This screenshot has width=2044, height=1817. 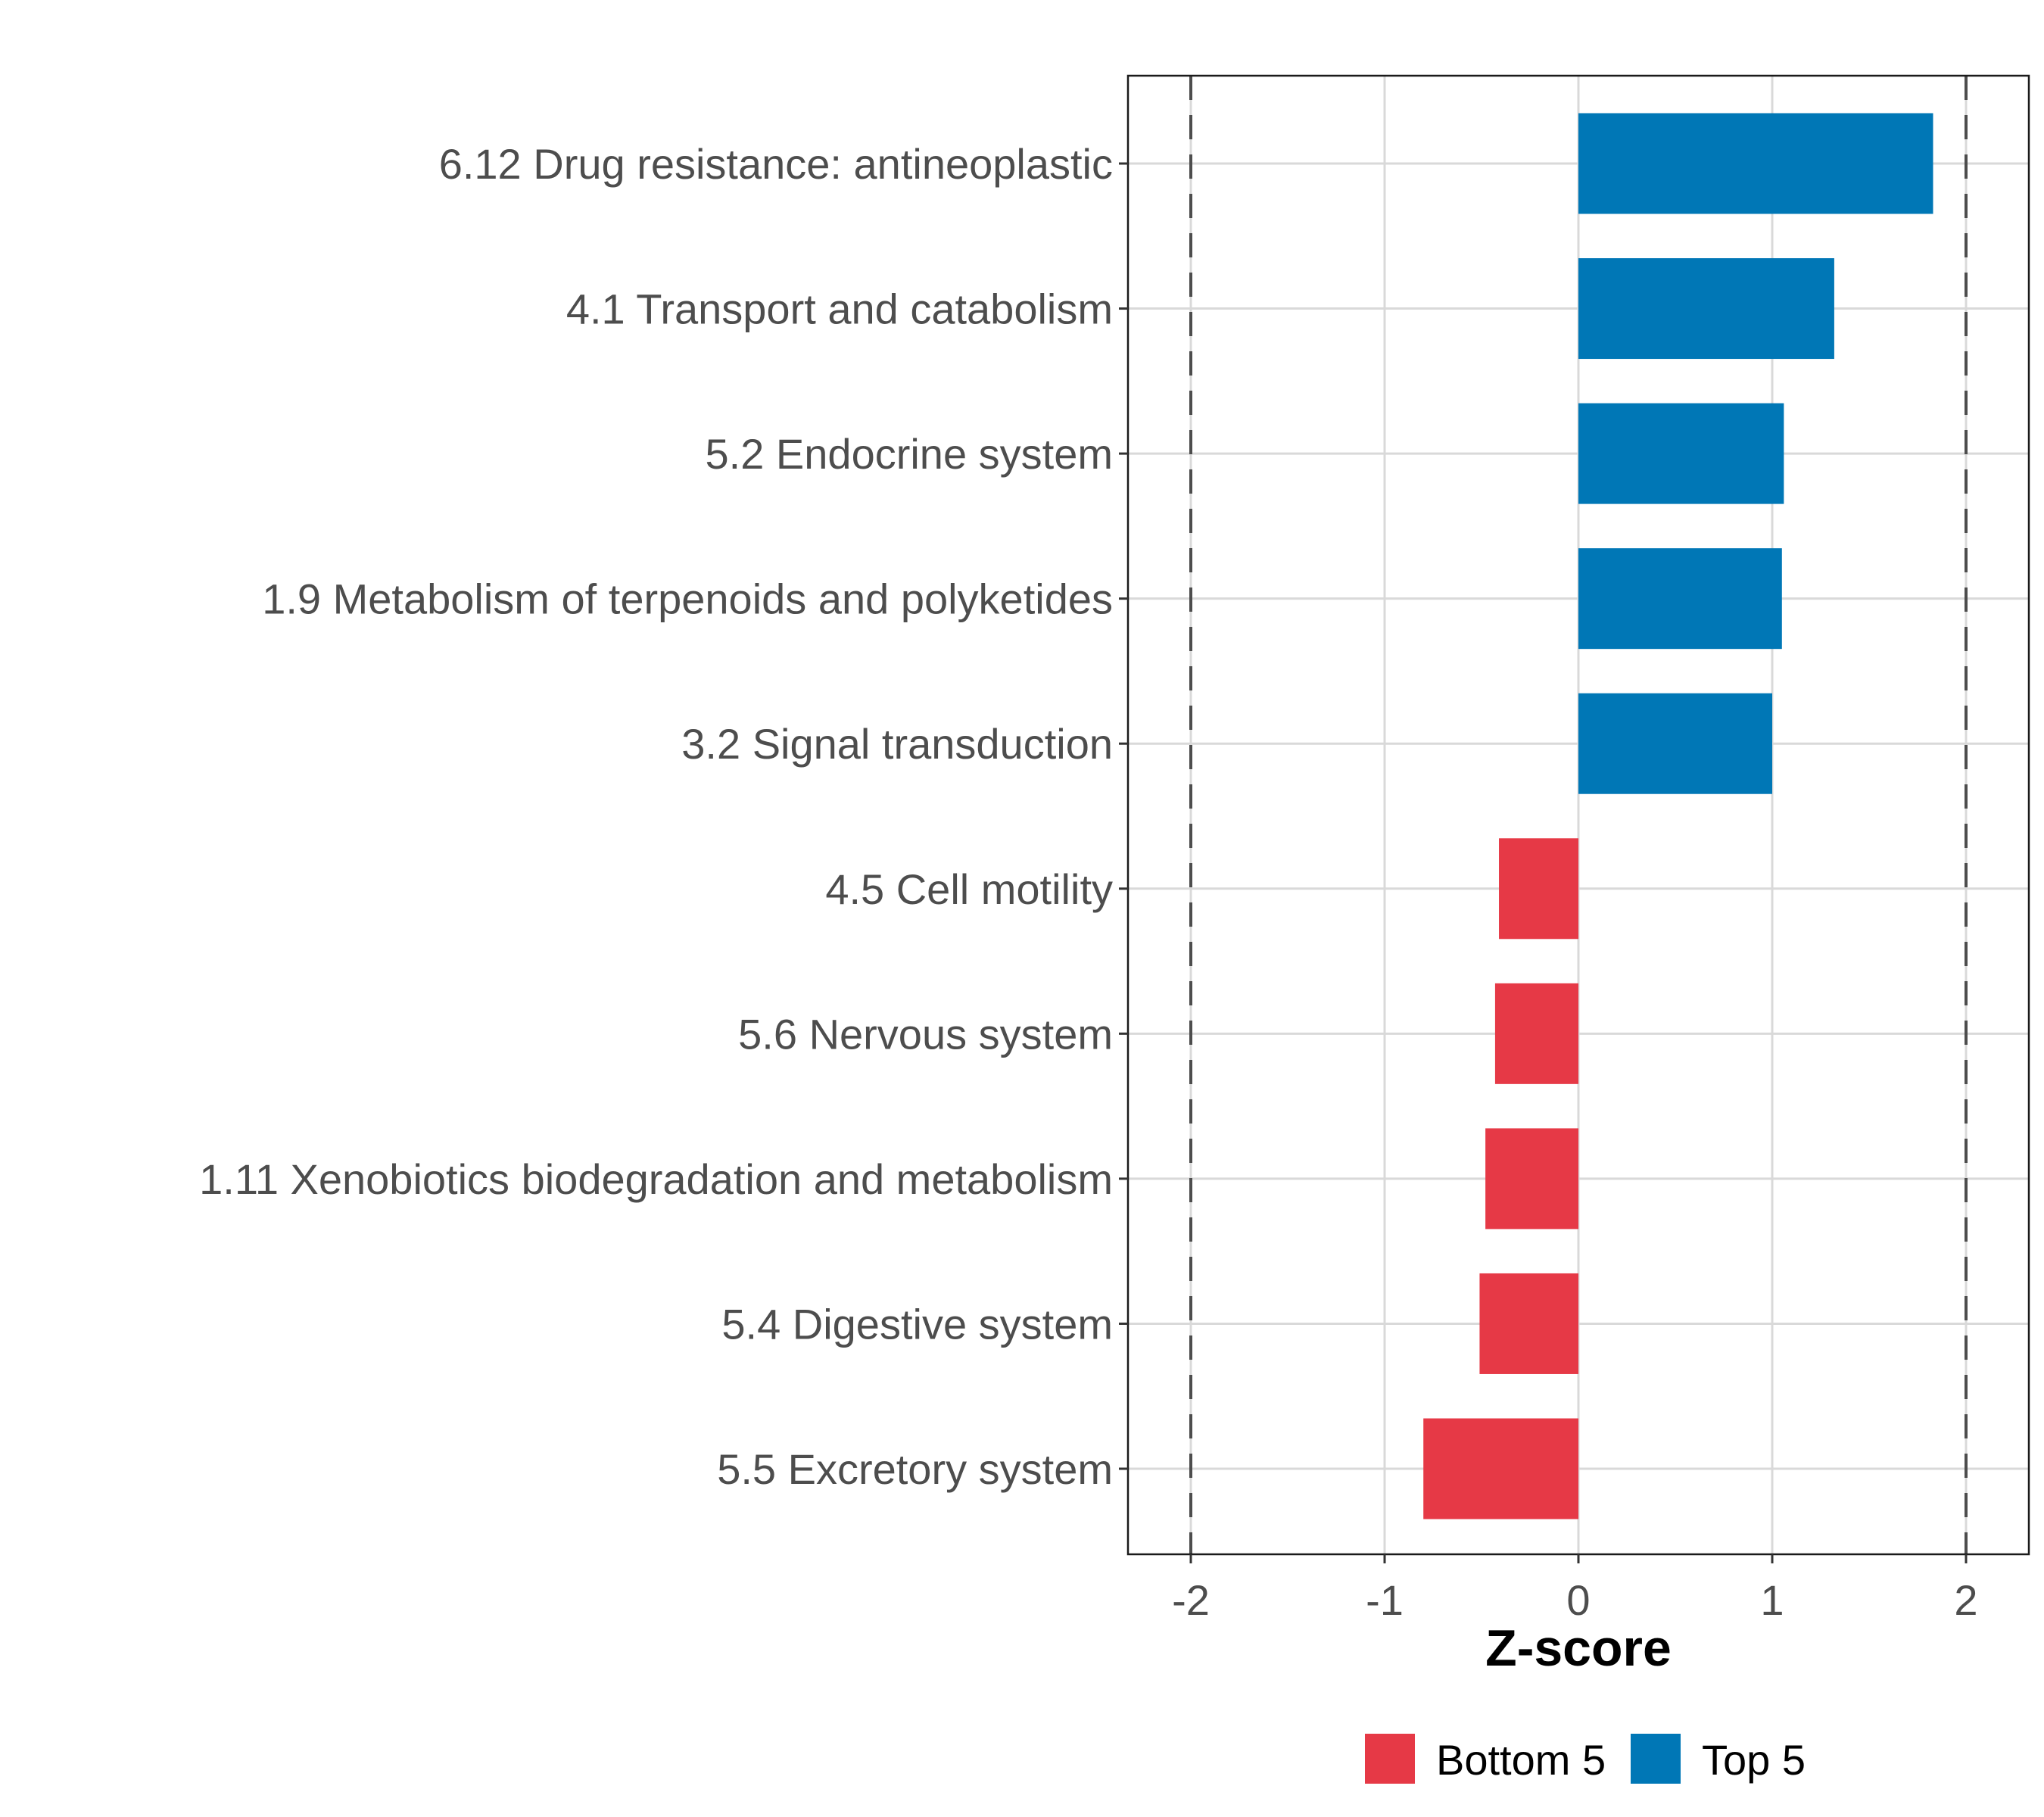 What do you see at coordinates (925, 1034) in the screenshot?
I see `y-tick-label: 5.6 Nervous system` at bounding box center [925, 1034].